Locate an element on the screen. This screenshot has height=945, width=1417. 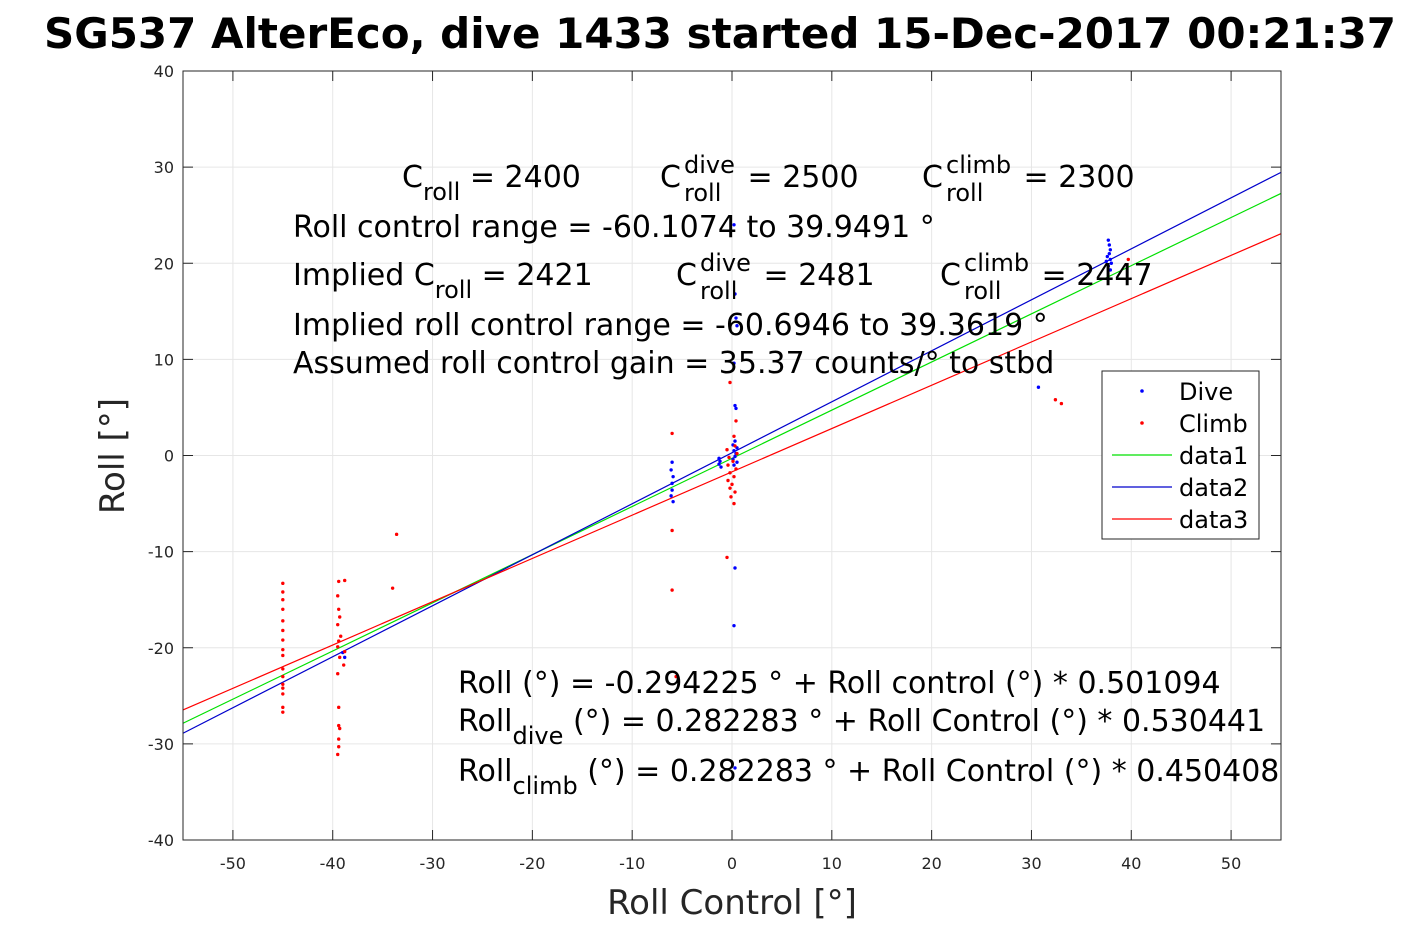
legend-label-dive: Dive is located at coordinates (1206, 392).